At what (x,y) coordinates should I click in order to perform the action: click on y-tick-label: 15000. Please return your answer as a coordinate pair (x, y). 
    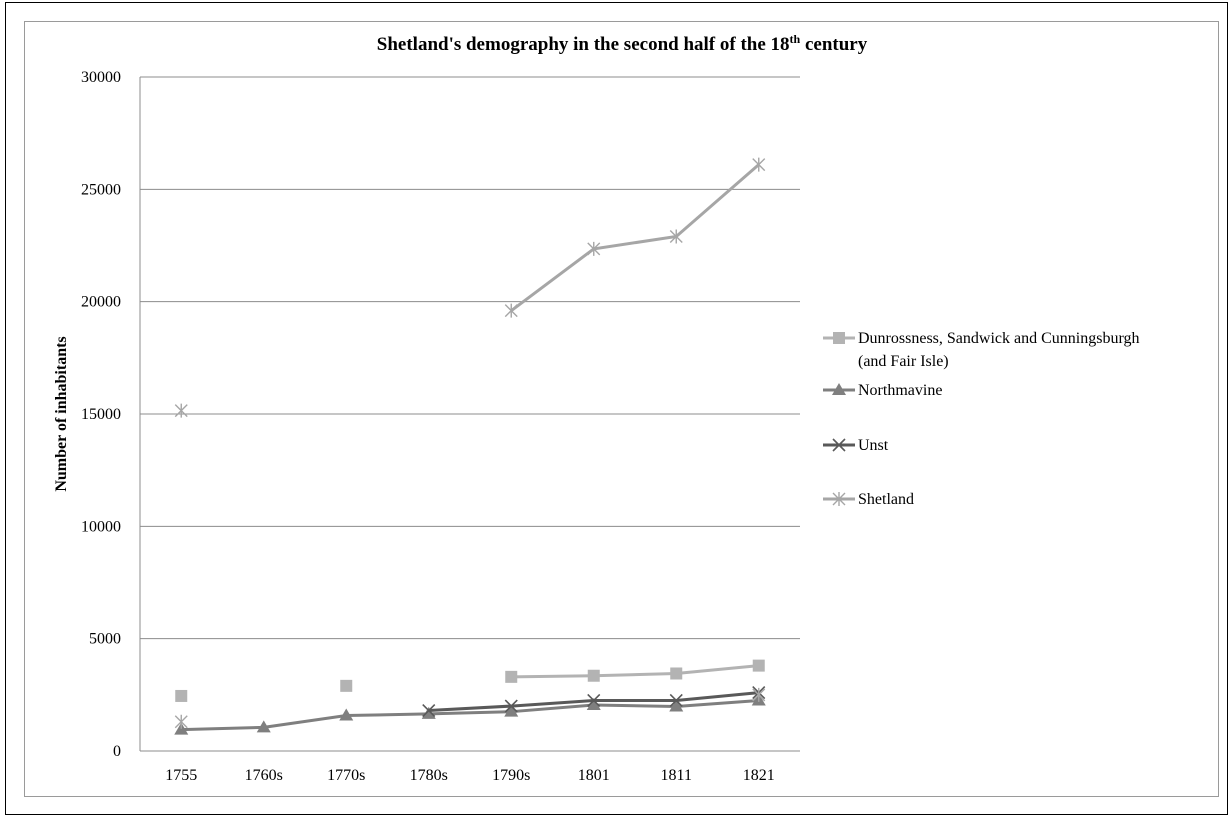
    Looking at the image, I should click on (101, 414).